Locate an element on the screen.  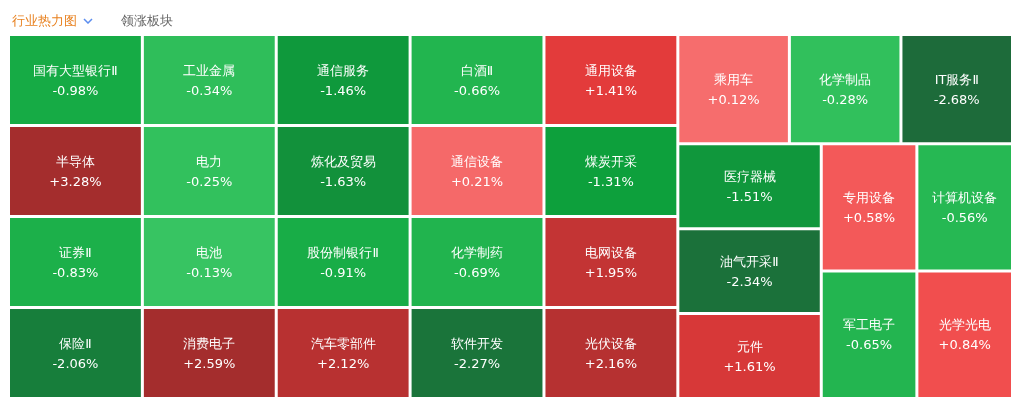
data-label: -0.25% is located at coordinates (209, 181).